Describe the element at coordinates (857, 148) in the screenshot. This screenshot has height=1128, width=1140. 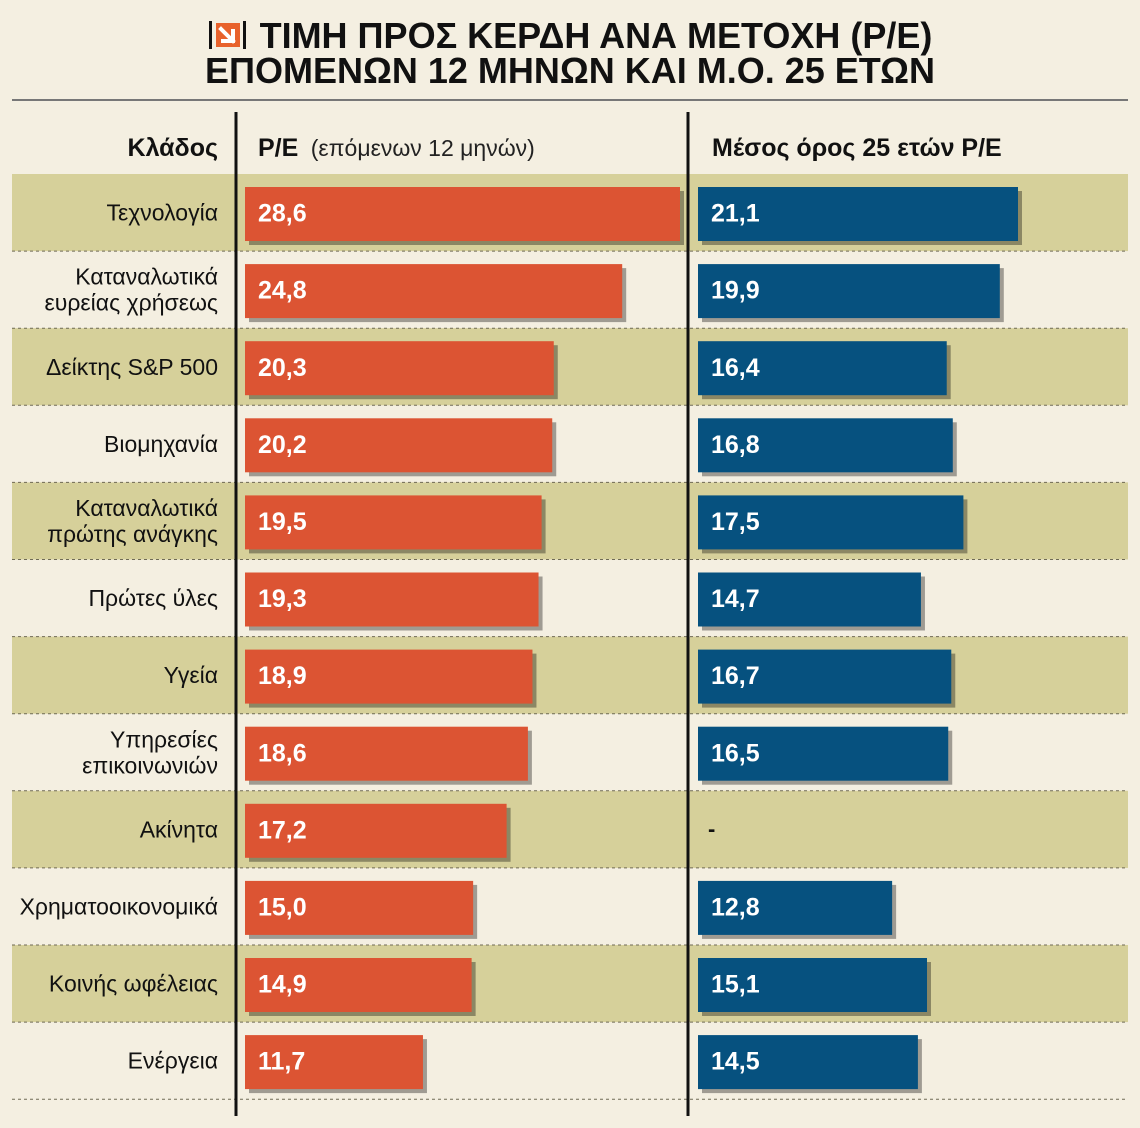
I see `header-avg: Μέσος όρος 25 ετών P/E` at that location.